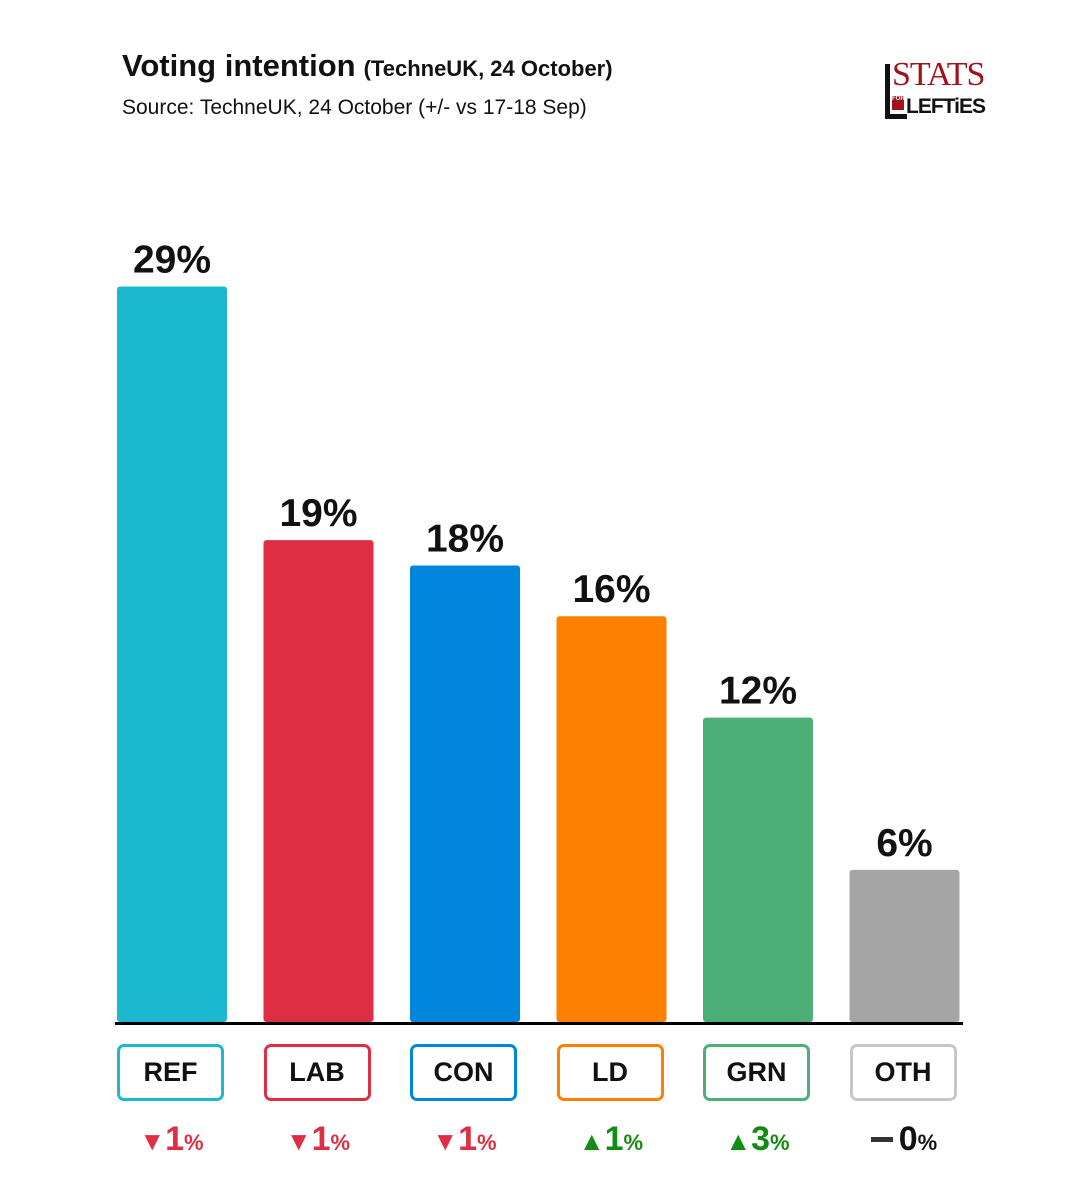  I want to click on party-label-ref: REF, so click(170, 1072).